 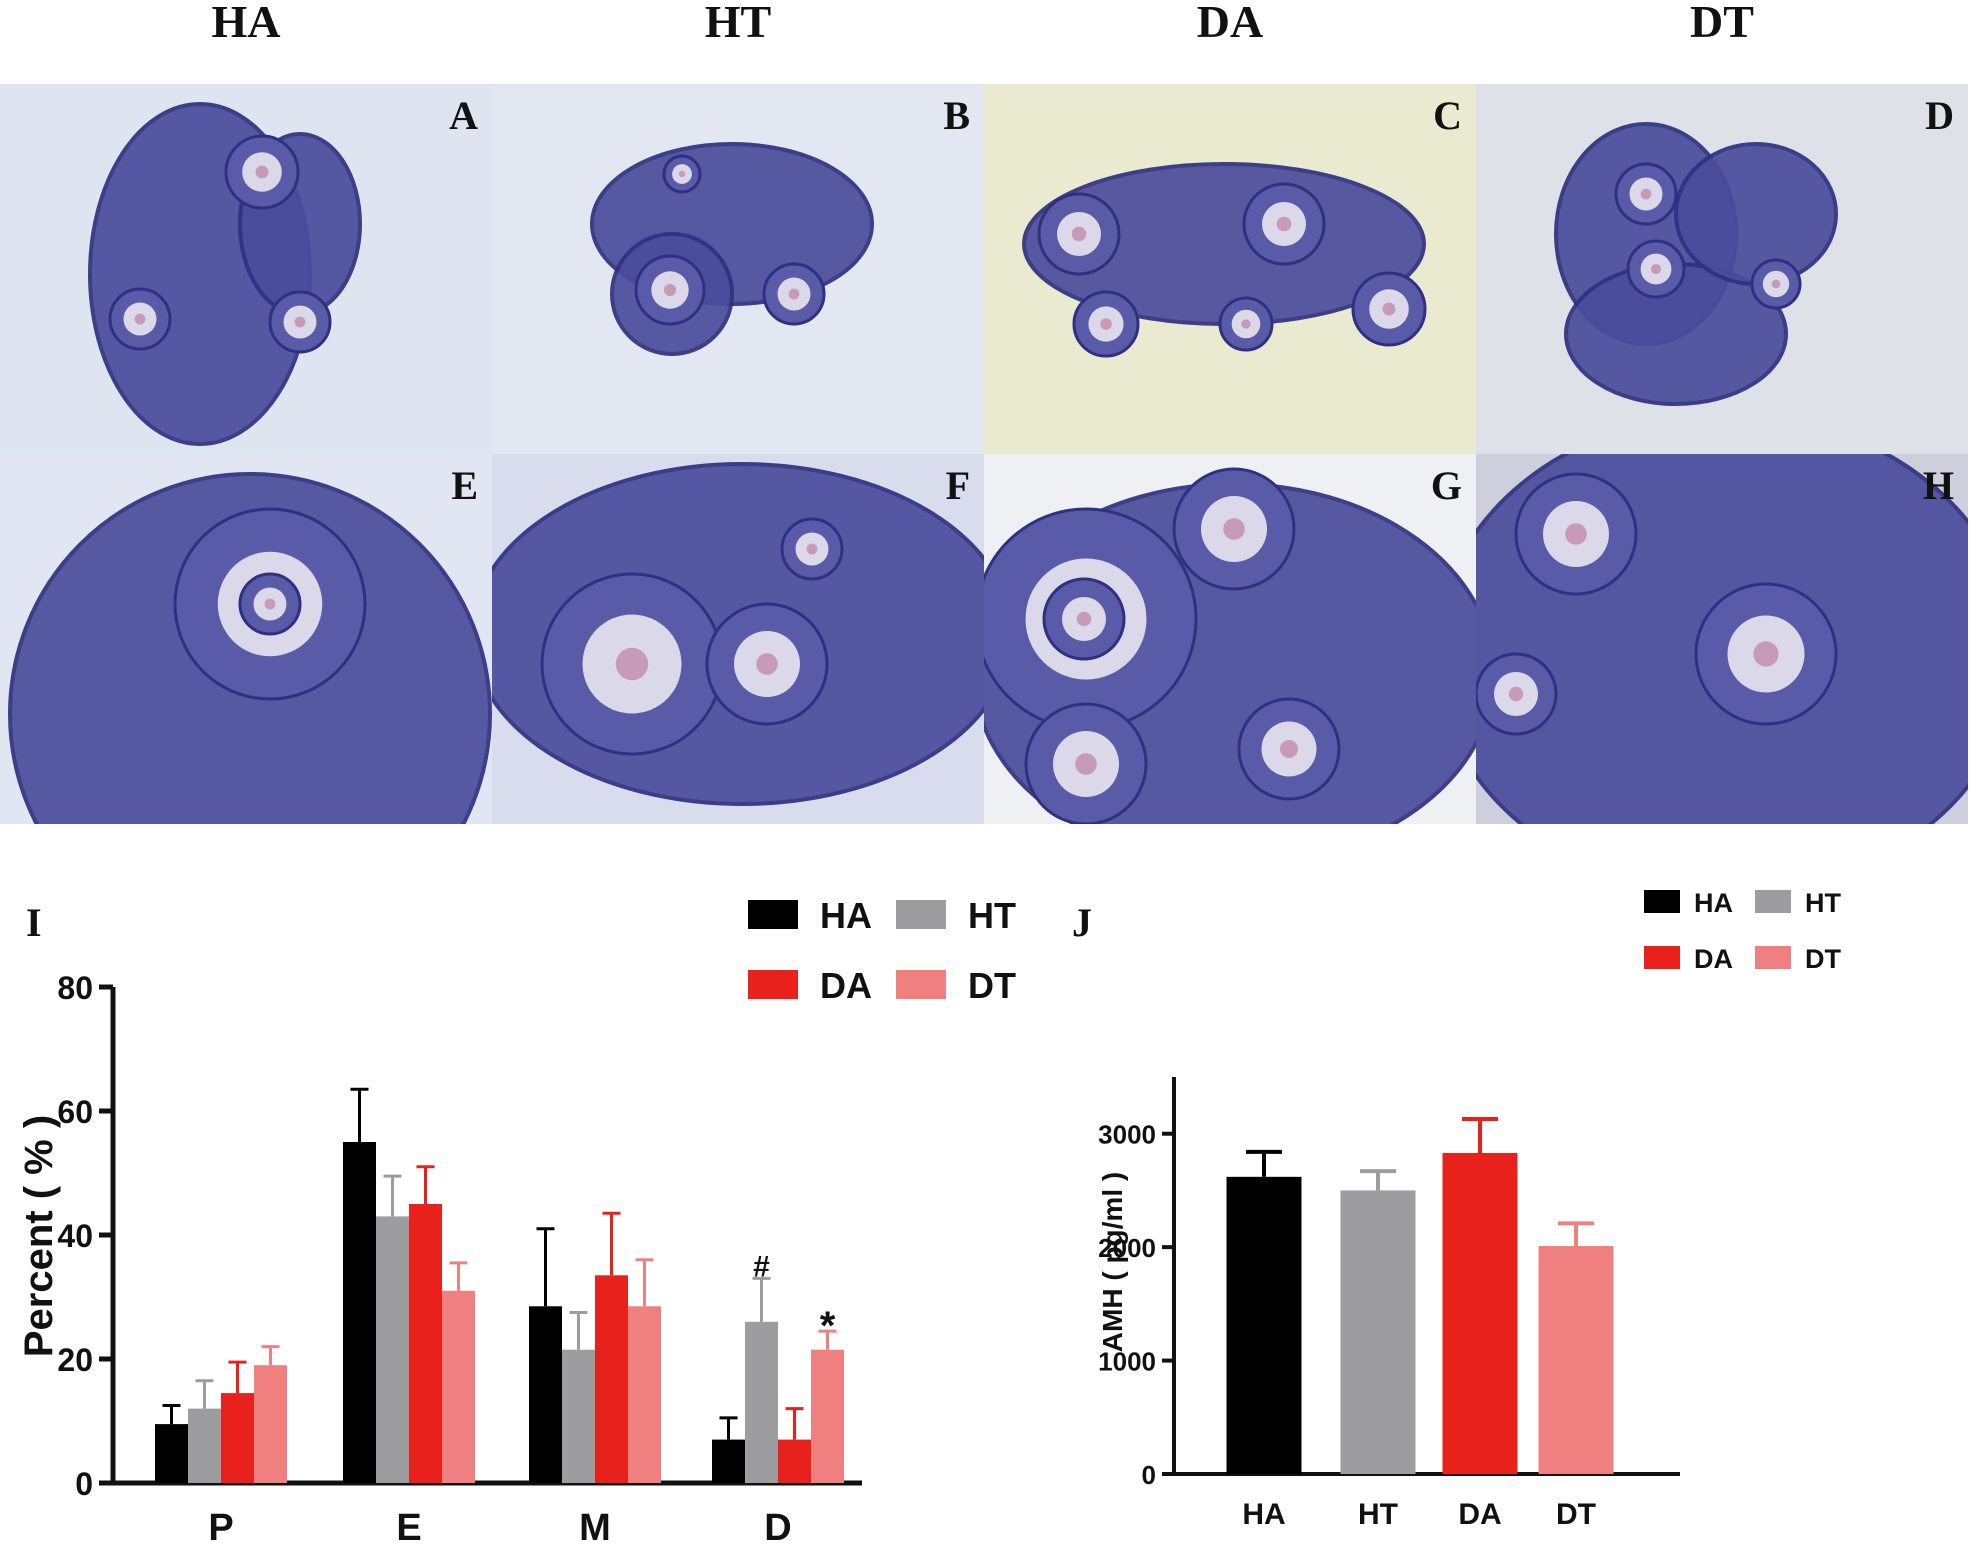 What do you see at coordinates (1082, 922) in the screenshot?
I see `panel-letter-j: J` at bounding box center [1082, 922].